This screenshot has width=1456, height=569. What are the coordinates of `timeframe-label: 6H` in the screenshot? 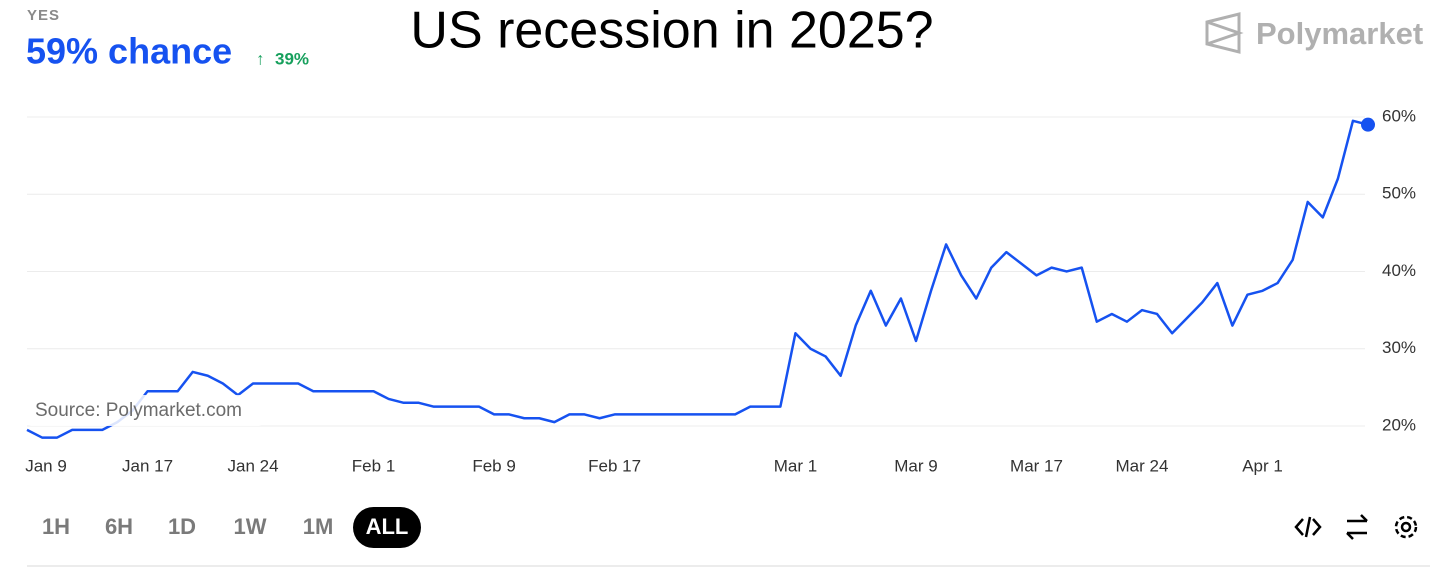 It's located at (119, 526).